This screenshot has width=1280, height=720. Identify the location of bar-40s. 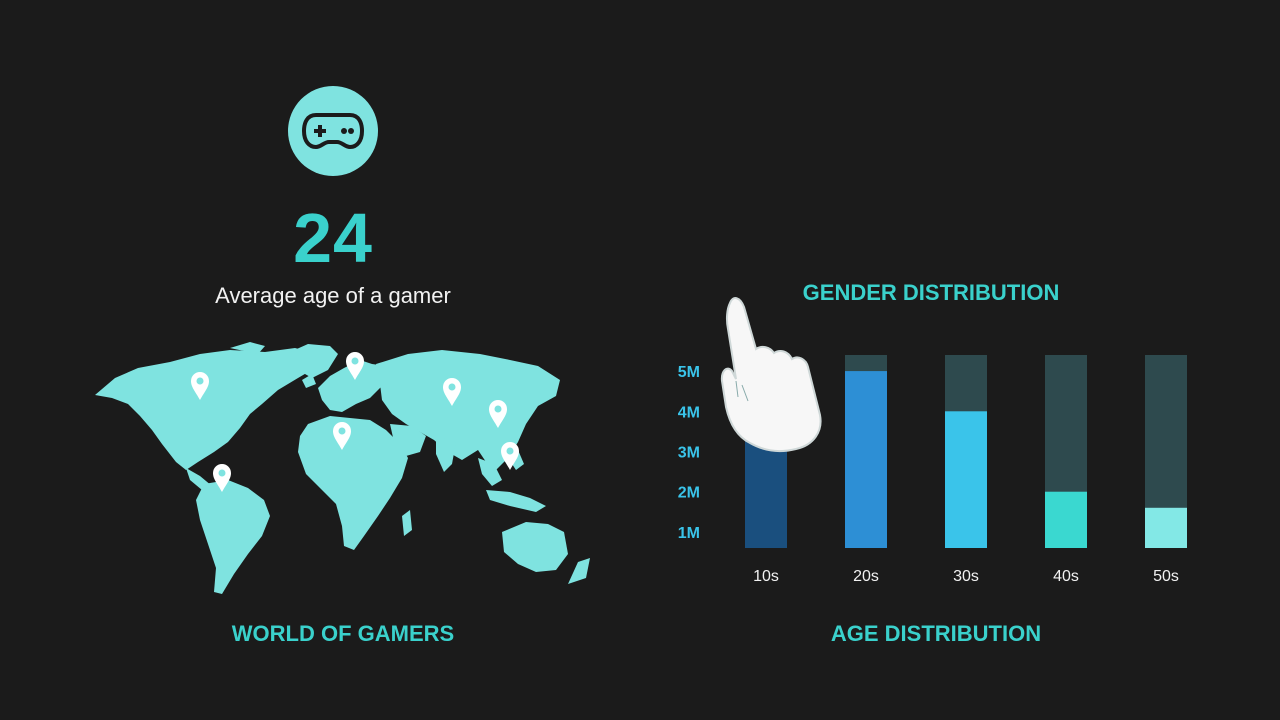
(1066, 519).